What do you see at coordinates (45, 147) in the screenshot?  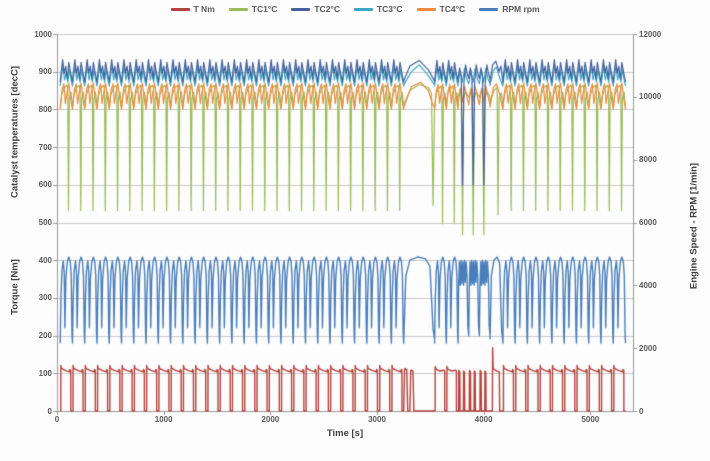 I see `y-left-tick-label: 700` at bounding box center [45, 147].